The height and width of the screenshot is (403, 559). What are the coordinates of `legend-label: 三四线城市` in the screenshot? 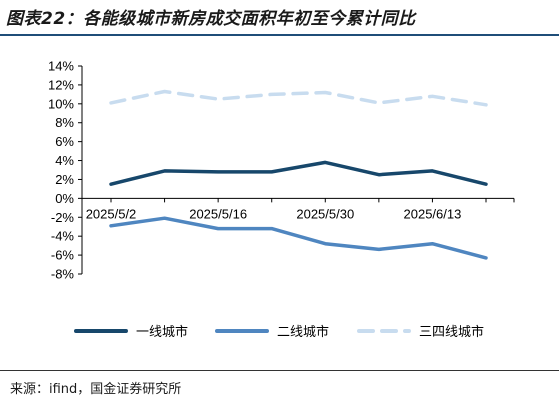 It's located at (451, 332).